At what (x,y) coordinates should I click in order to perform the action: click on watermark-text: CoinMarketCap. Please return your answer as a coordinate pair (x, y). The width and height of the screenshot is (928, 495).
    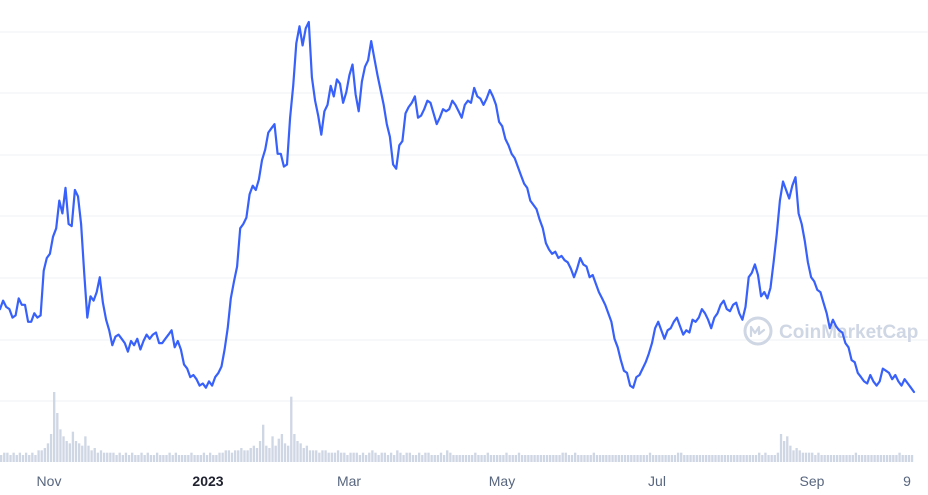
    Looking at the image, I should click on (848, 332).